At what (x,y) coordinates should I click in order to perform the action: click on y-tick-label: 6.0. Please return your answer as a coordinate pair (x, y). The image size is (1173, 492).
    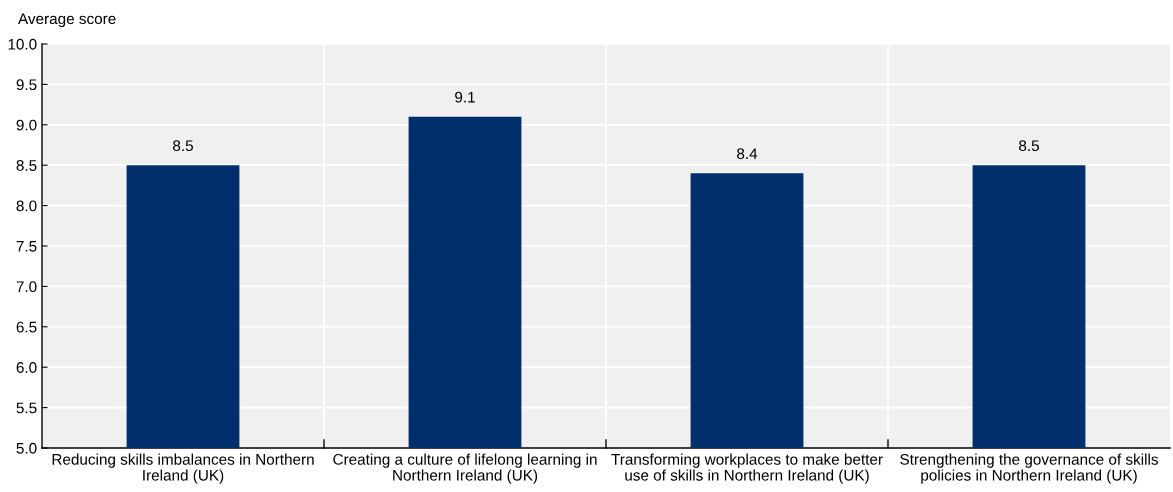
    Looking at the image, I should click on (26, 367).